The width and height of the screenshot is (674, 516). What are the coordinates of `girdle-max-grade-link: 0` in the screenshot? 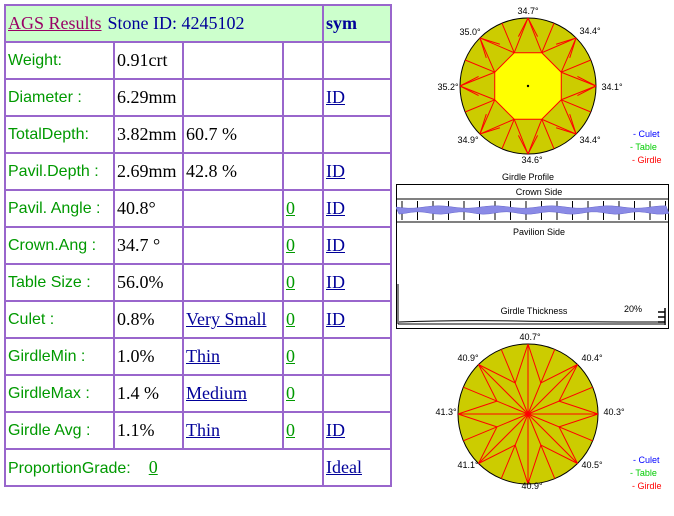 It's located at (290, 393).